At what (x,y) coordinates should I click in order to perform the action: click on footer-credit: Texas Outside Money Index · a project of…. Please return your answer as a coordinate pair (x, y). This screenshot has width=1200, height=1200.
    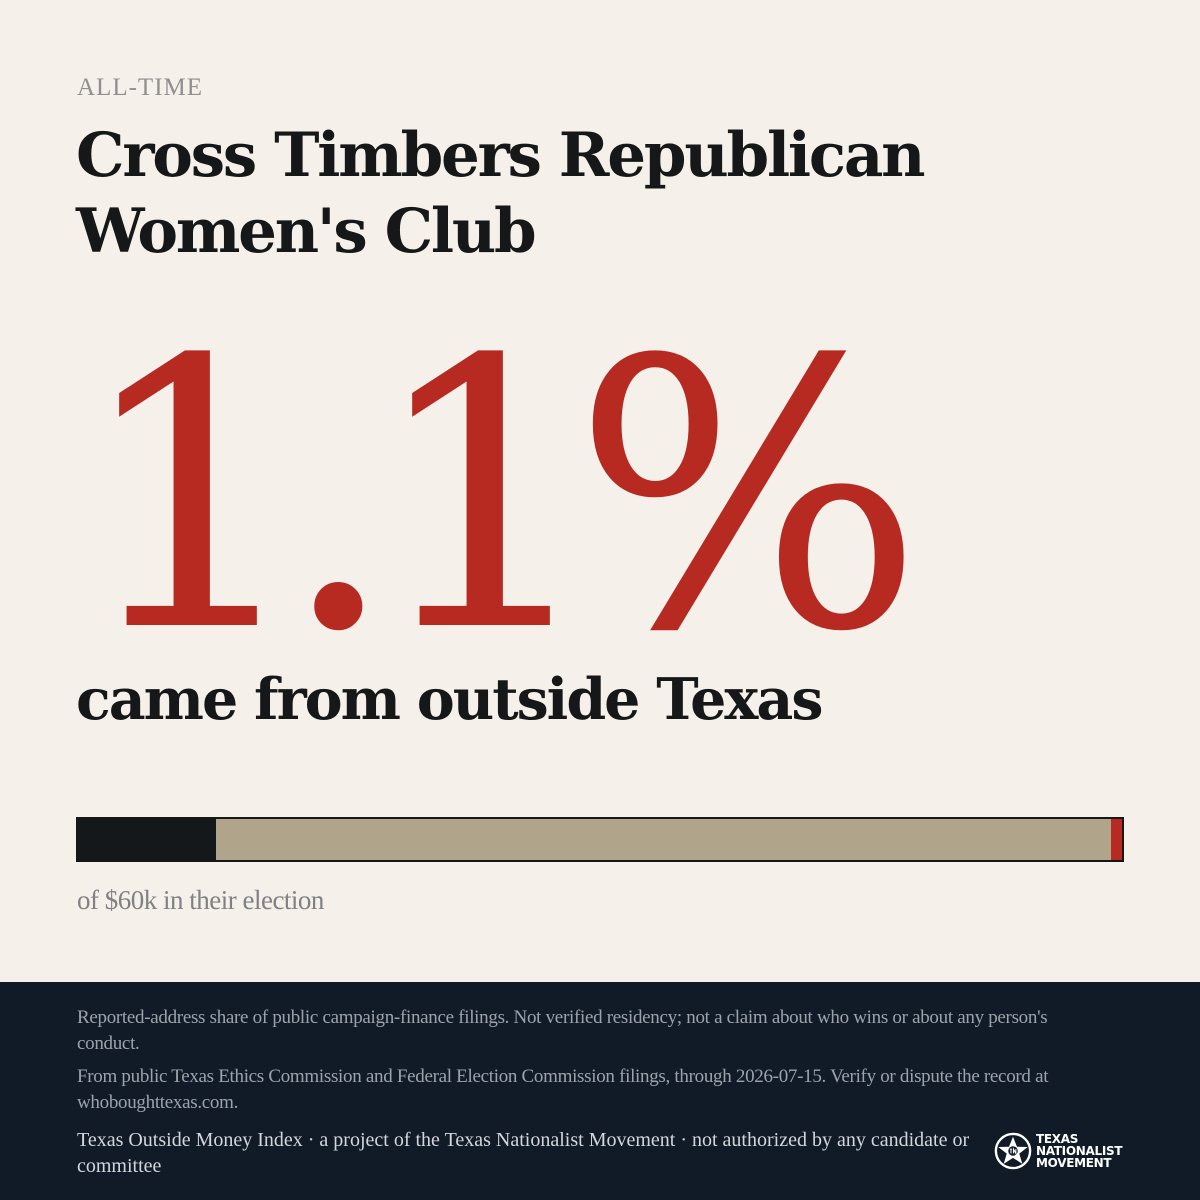
    Looking at the image, I should click on (523, 1153).